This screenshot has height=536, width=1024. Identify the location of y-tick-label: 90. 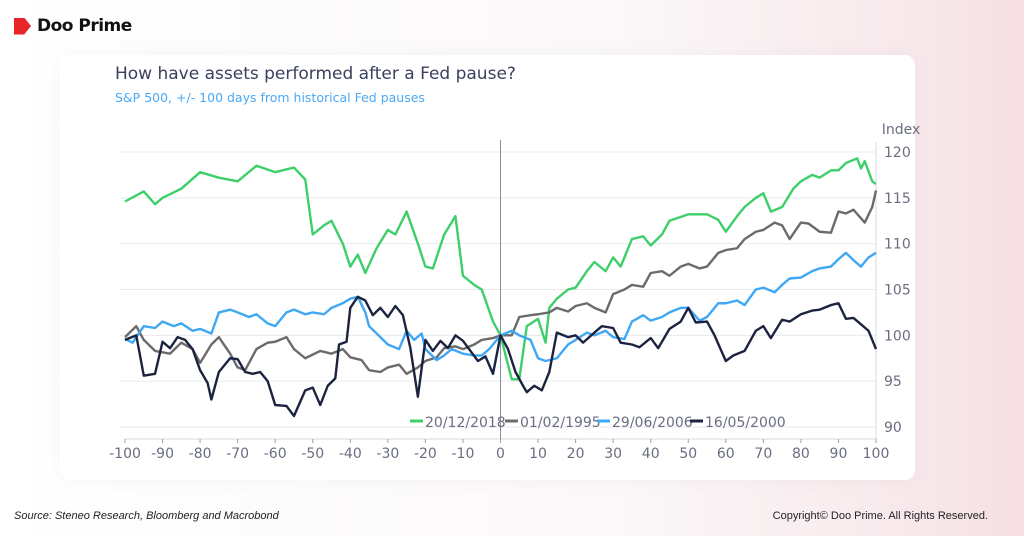
(893, 428).